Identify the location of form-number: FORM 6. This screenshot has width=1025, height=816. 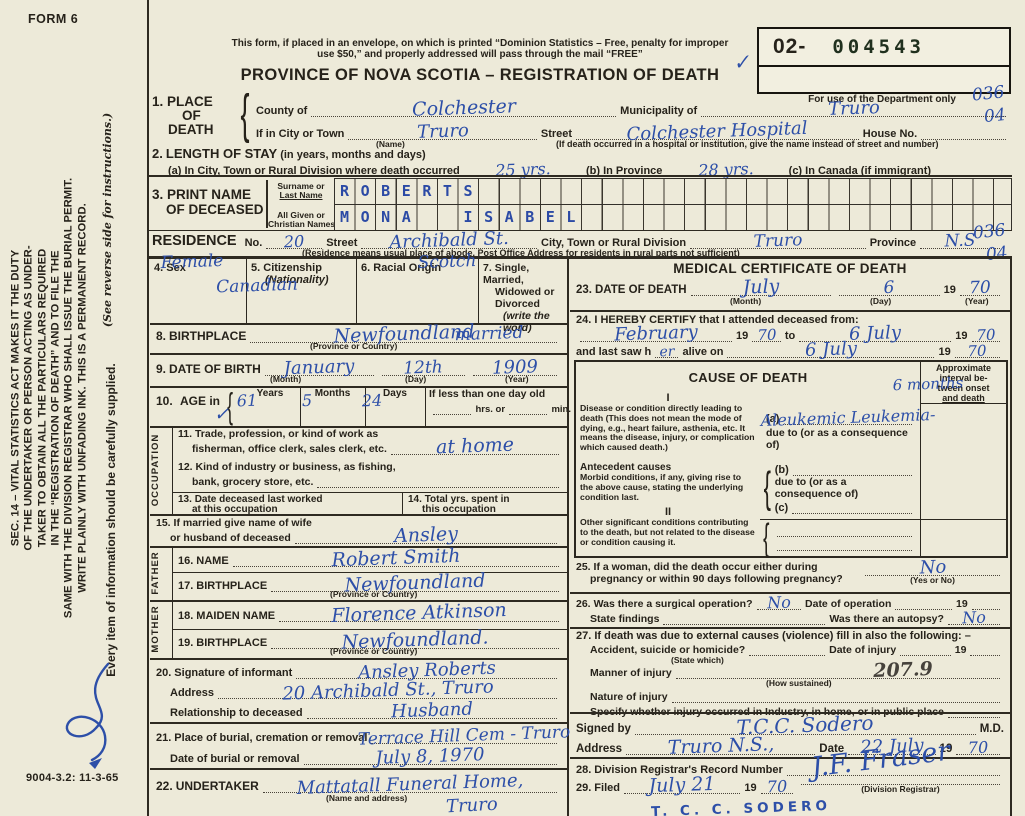
(53, 19).